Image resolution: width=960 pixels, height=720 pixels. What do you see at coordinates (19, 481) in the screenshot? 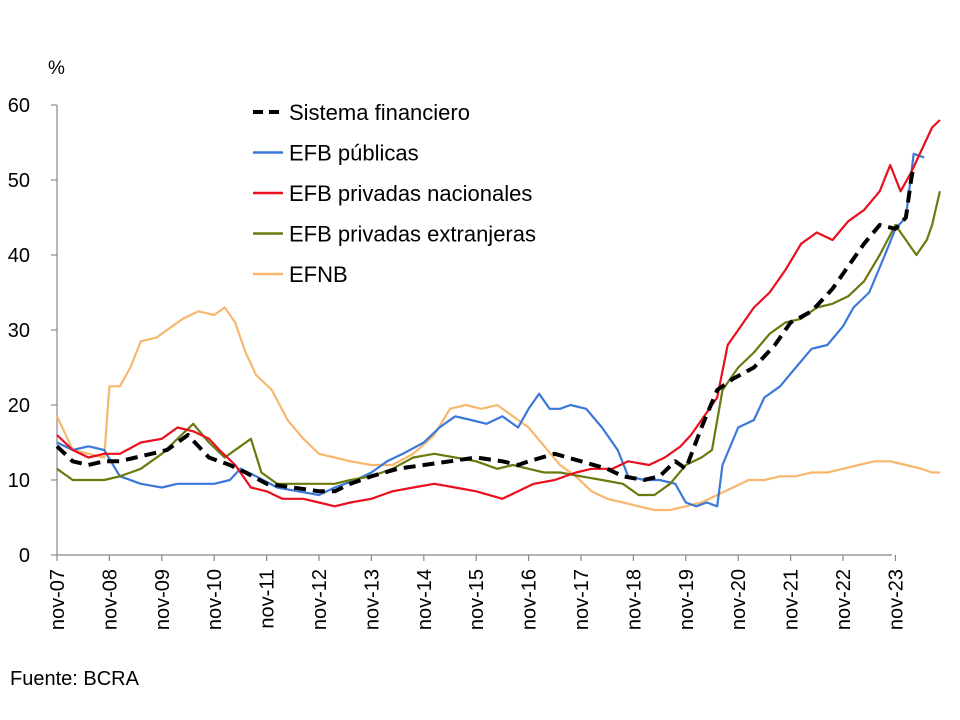
I see `y-tick-label: 10` at bounding box center [19, 481].